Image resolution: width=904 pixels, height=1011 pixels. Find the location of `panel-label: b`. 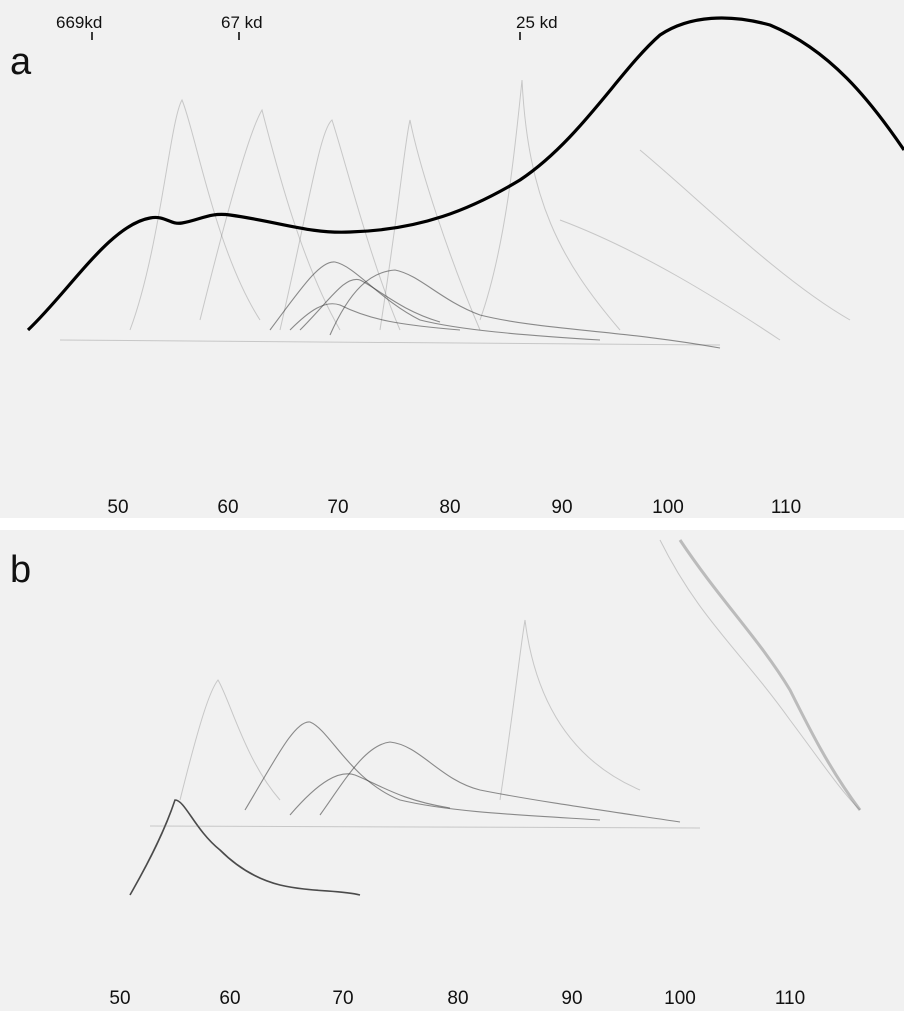

panel-label: b is located at coordinates (20, 570).